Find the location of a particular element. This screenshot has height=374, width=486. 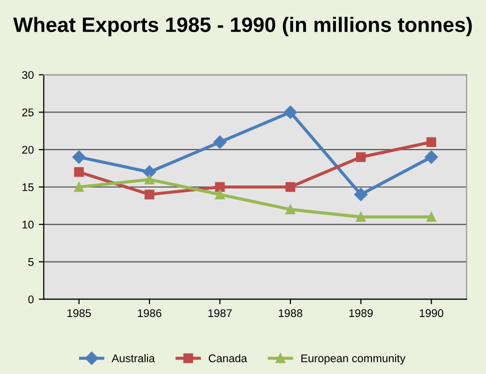

x-tick-label: 1986 is located at coordinates (150, 313).